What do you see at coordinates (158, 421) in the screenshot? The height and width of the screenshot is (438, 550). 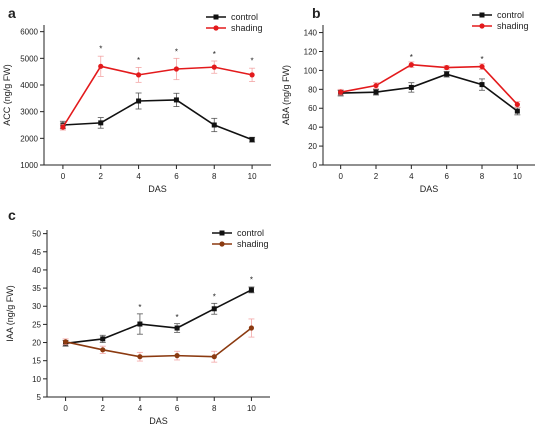 I see `x-axis-title: DAS` at bounding box center [158, 421].